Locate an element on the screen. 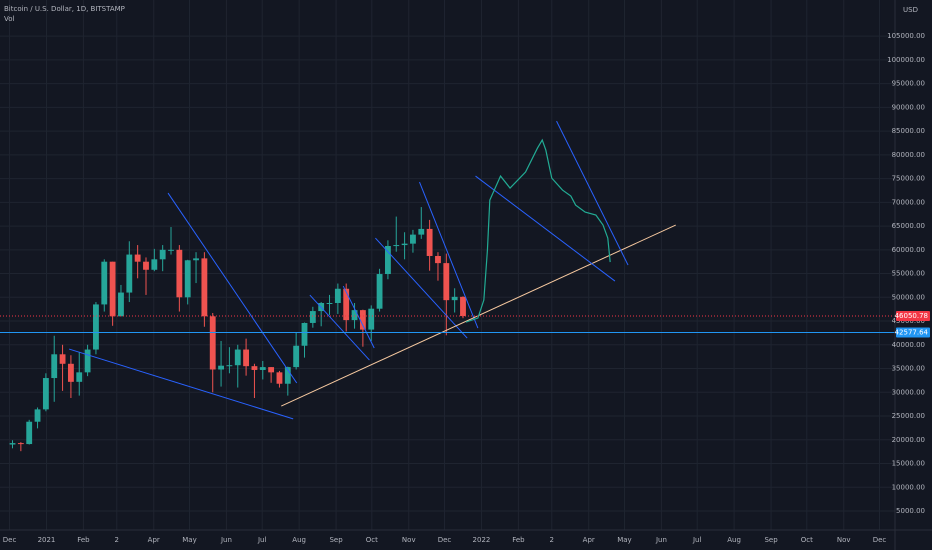  y-tick-label: 100000.00 is located at coordinates (906, 60).